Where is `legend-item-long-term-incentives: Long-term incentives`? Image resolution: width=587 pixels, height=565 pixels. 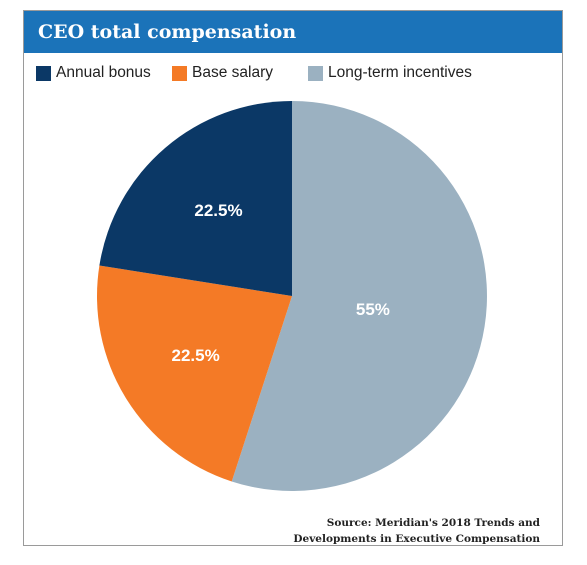 legend-item-long-term-incentives: Long-term incentives is located at coordinates (390, 73).